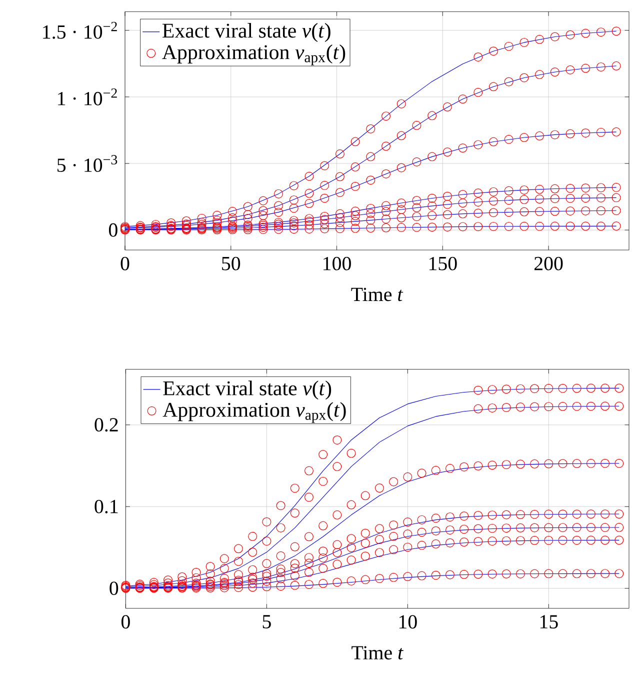 The image size is (632, 678). What do you see at coordinates (87, 163) in the screenshot?
I see `y-tick-label: 5 · 10$^{−3}$` at bounding box center [87, 163].